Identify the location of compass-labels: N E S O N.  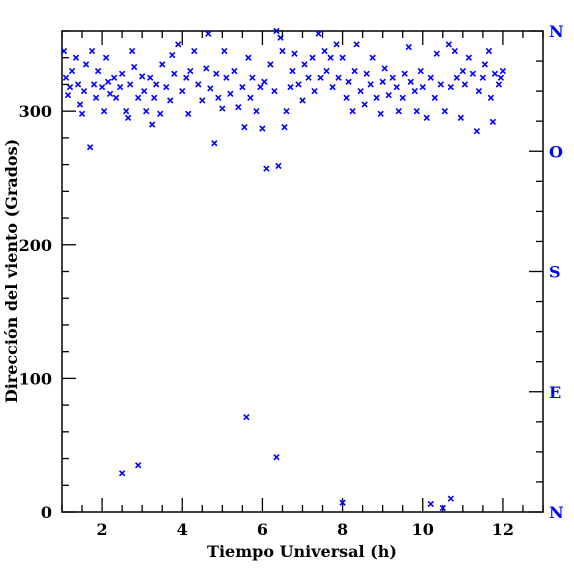
(556, 272).